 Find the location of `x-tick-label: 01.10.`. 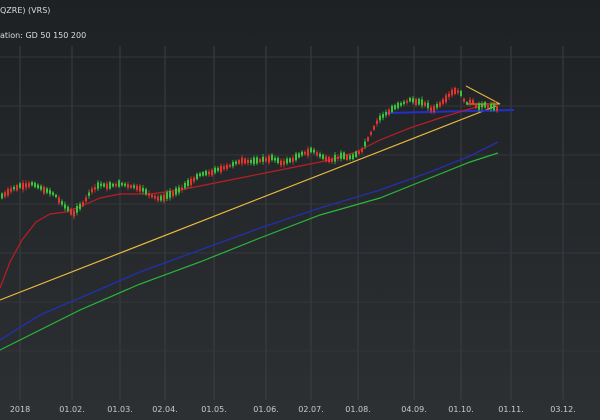

x-tick-label: 01.10. is located at coordinates (460, 409).